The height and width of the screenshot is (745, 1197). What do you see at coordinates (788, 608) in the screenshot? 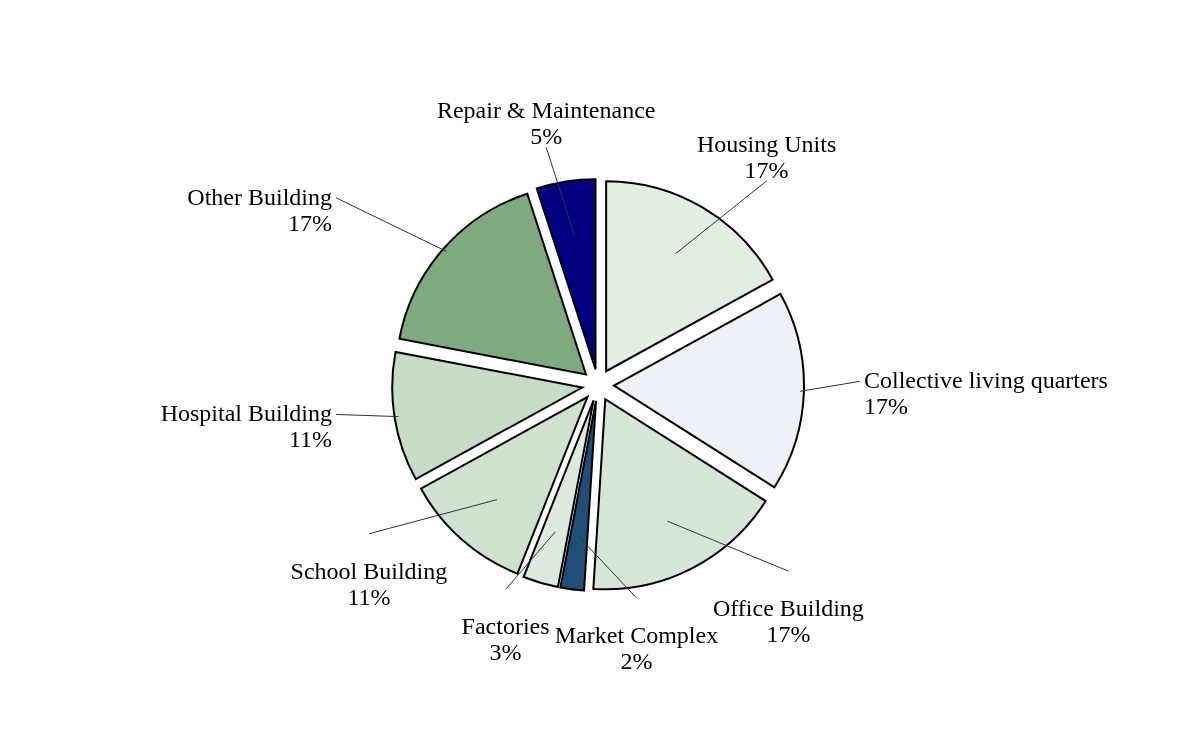
I see `slice-label: Office Building` at bounding box center [788, 608].